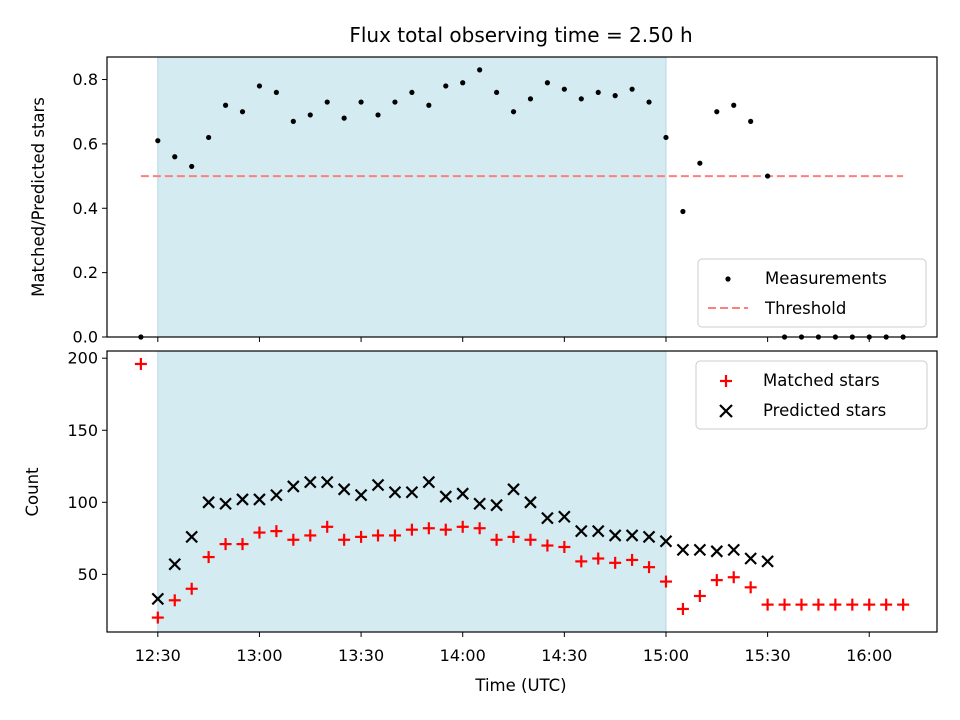  I want to click on legend-matched-marker, so click(726, 381).